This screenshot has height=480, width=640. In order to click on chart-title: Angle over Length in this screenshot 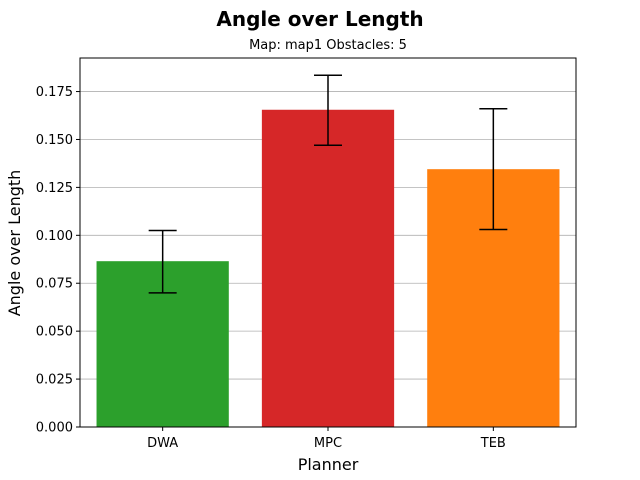, I will do `click(319, 19)`.